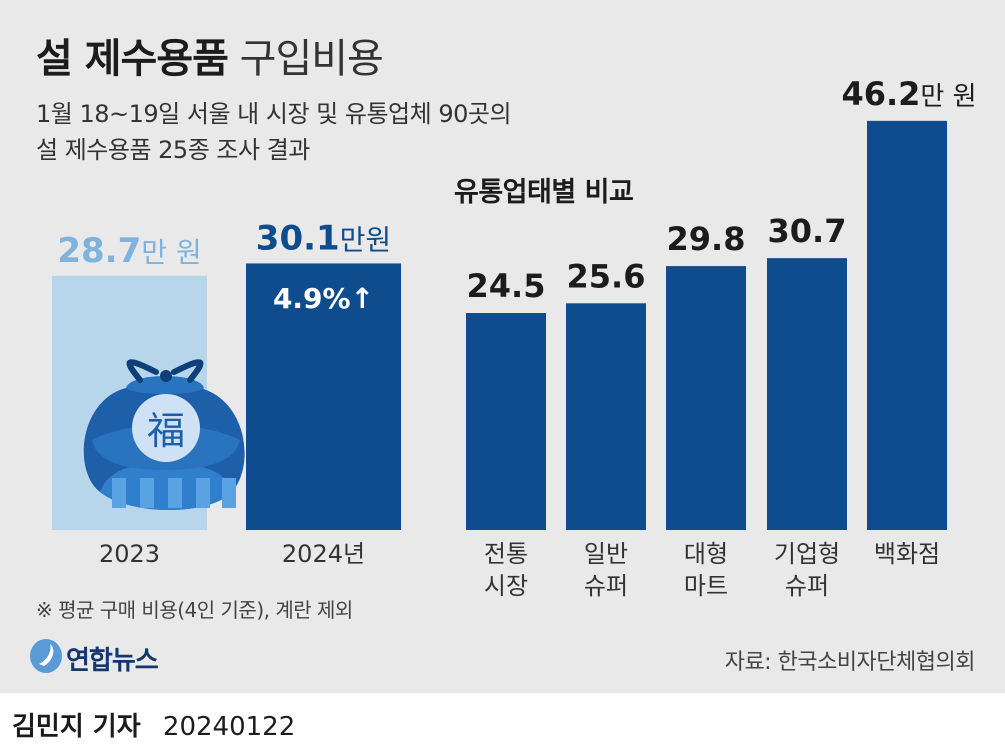 The height and width of the screenshot is (756, 1005). What do you see at coordinates (506, 554) in the screenshot?
I see `channel-axis-label: 전통` at bounding box center [506, 554].